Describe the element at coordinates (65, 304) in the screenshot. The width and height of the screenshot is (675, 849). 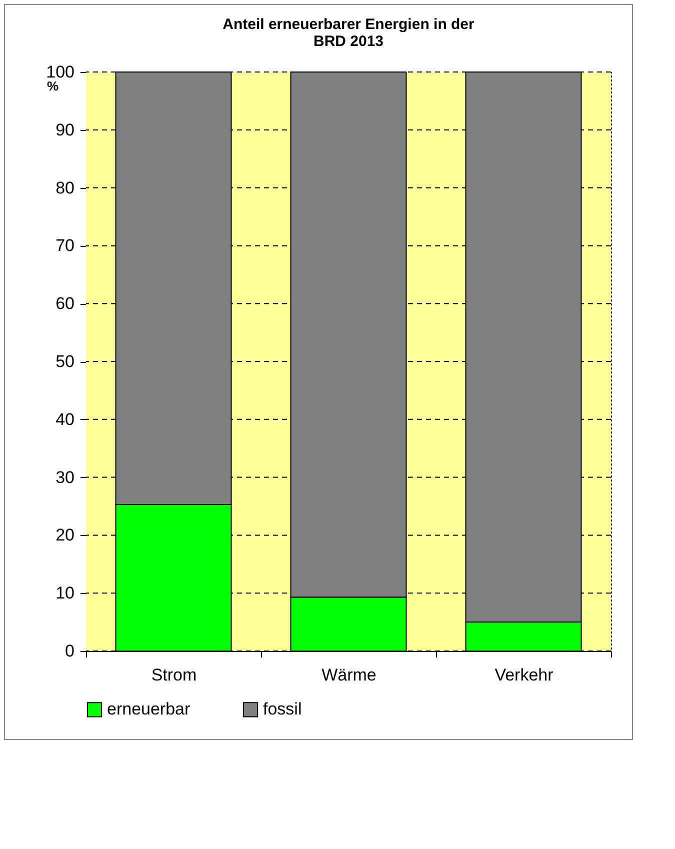
I see `y-tick-label: 60` at that location.